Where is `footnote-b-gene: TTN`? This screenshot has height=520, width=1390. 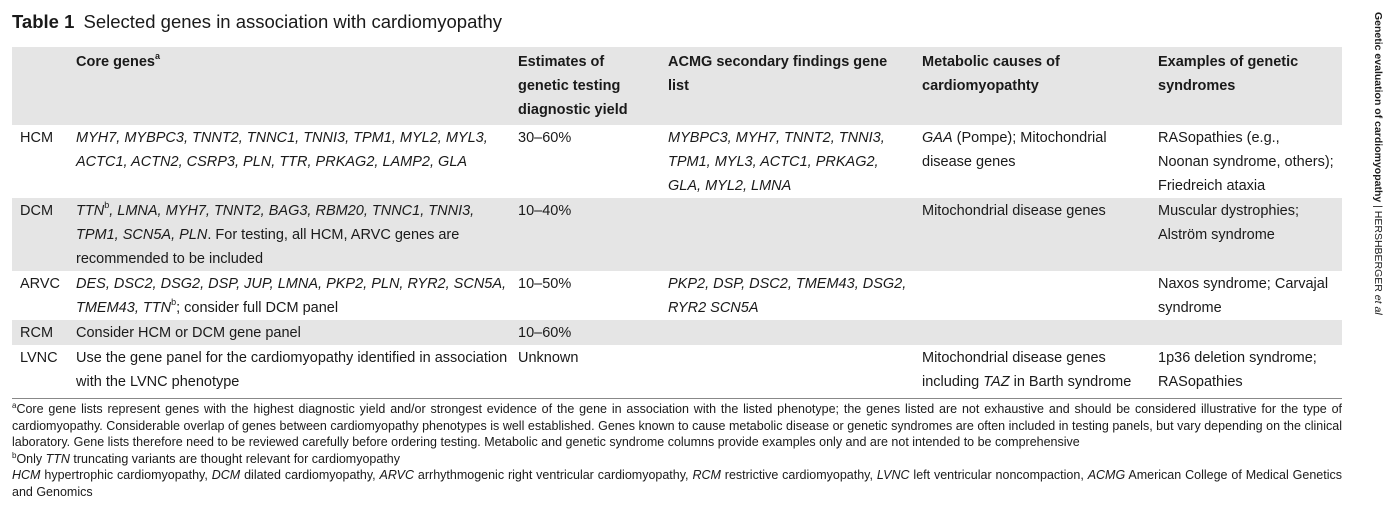 footnote-b-gene: TTN is located at coordinates (57, 458).